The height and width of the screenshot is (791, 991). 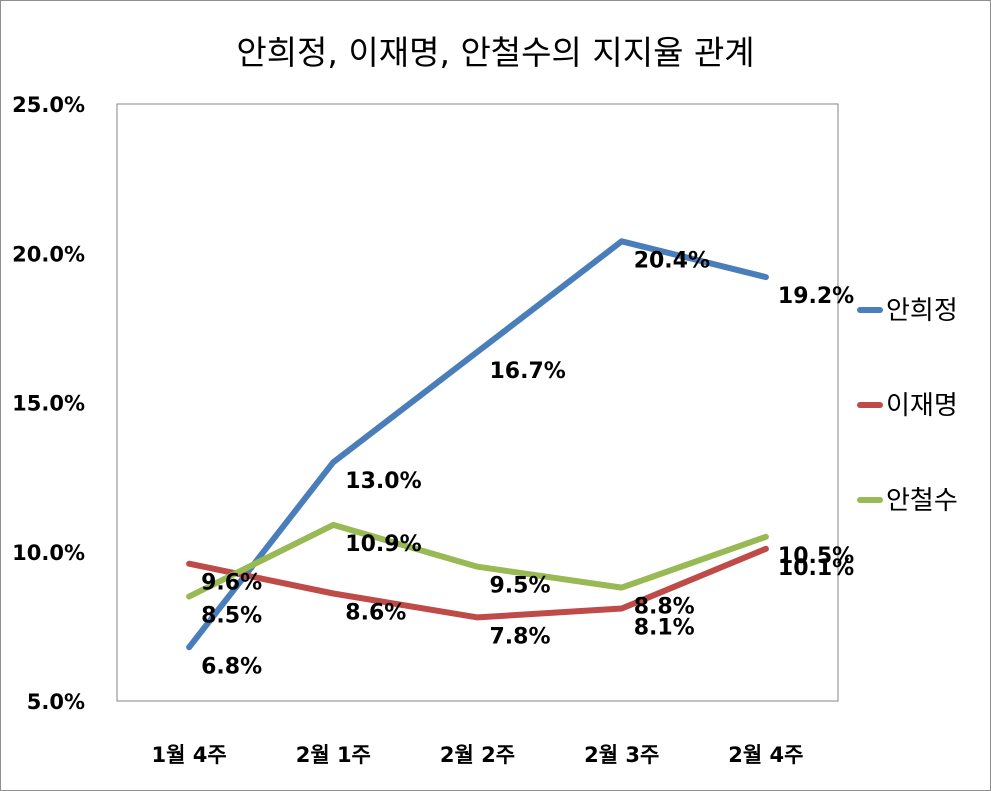 I want to click on data-label: 9.5%, so click(x=520, y=586).